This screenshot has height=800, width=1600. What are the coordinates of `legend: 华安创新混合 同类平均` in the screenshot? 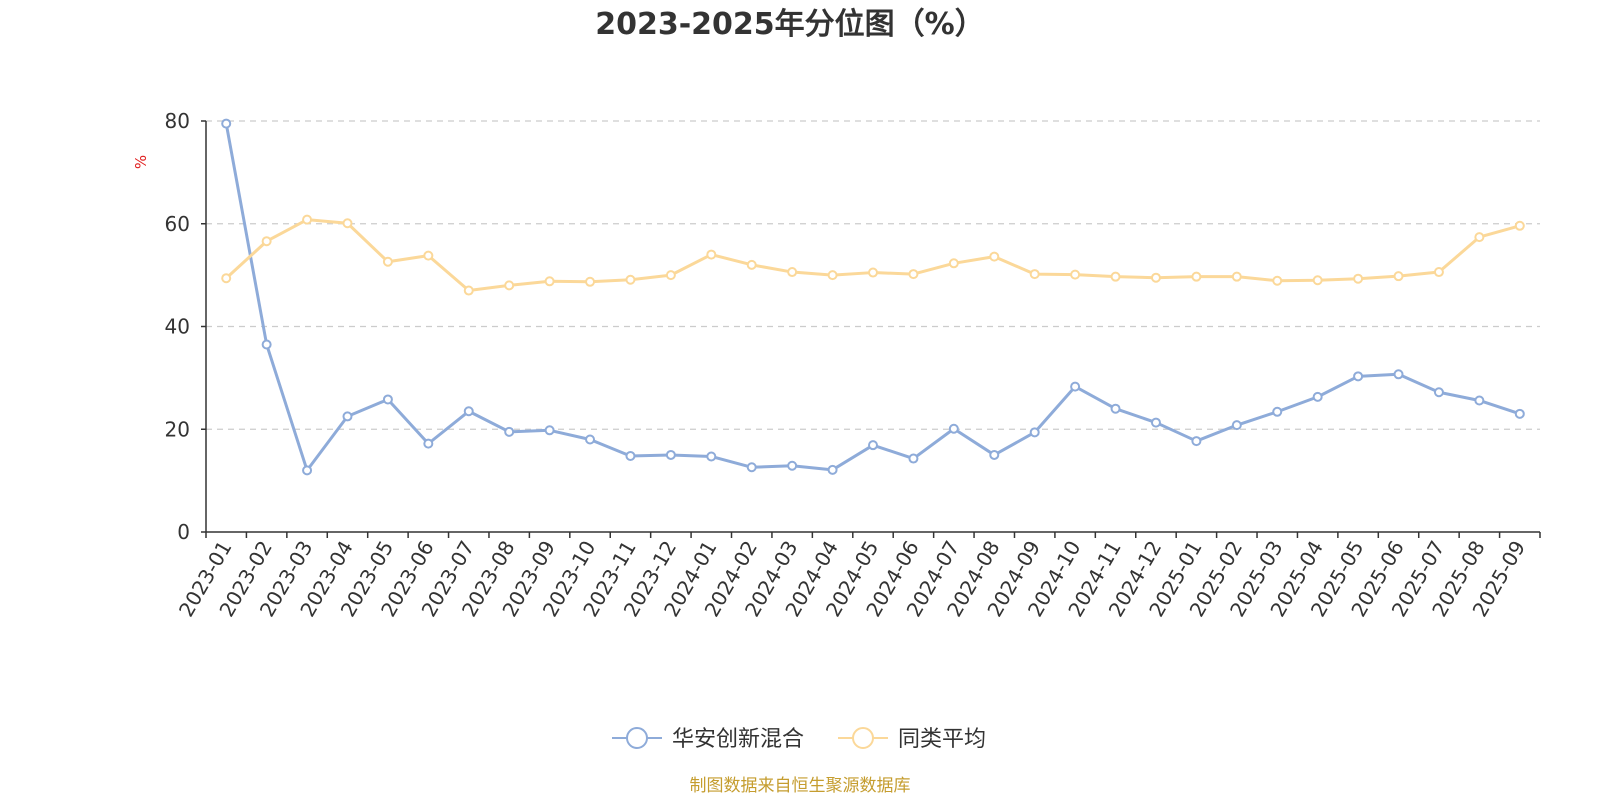 It's located at (799, 739).